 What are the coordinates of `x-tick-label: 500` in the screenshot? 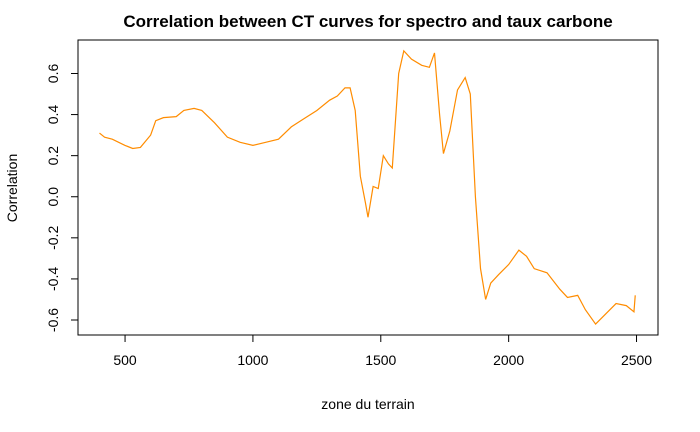 It's located at (125, 360).